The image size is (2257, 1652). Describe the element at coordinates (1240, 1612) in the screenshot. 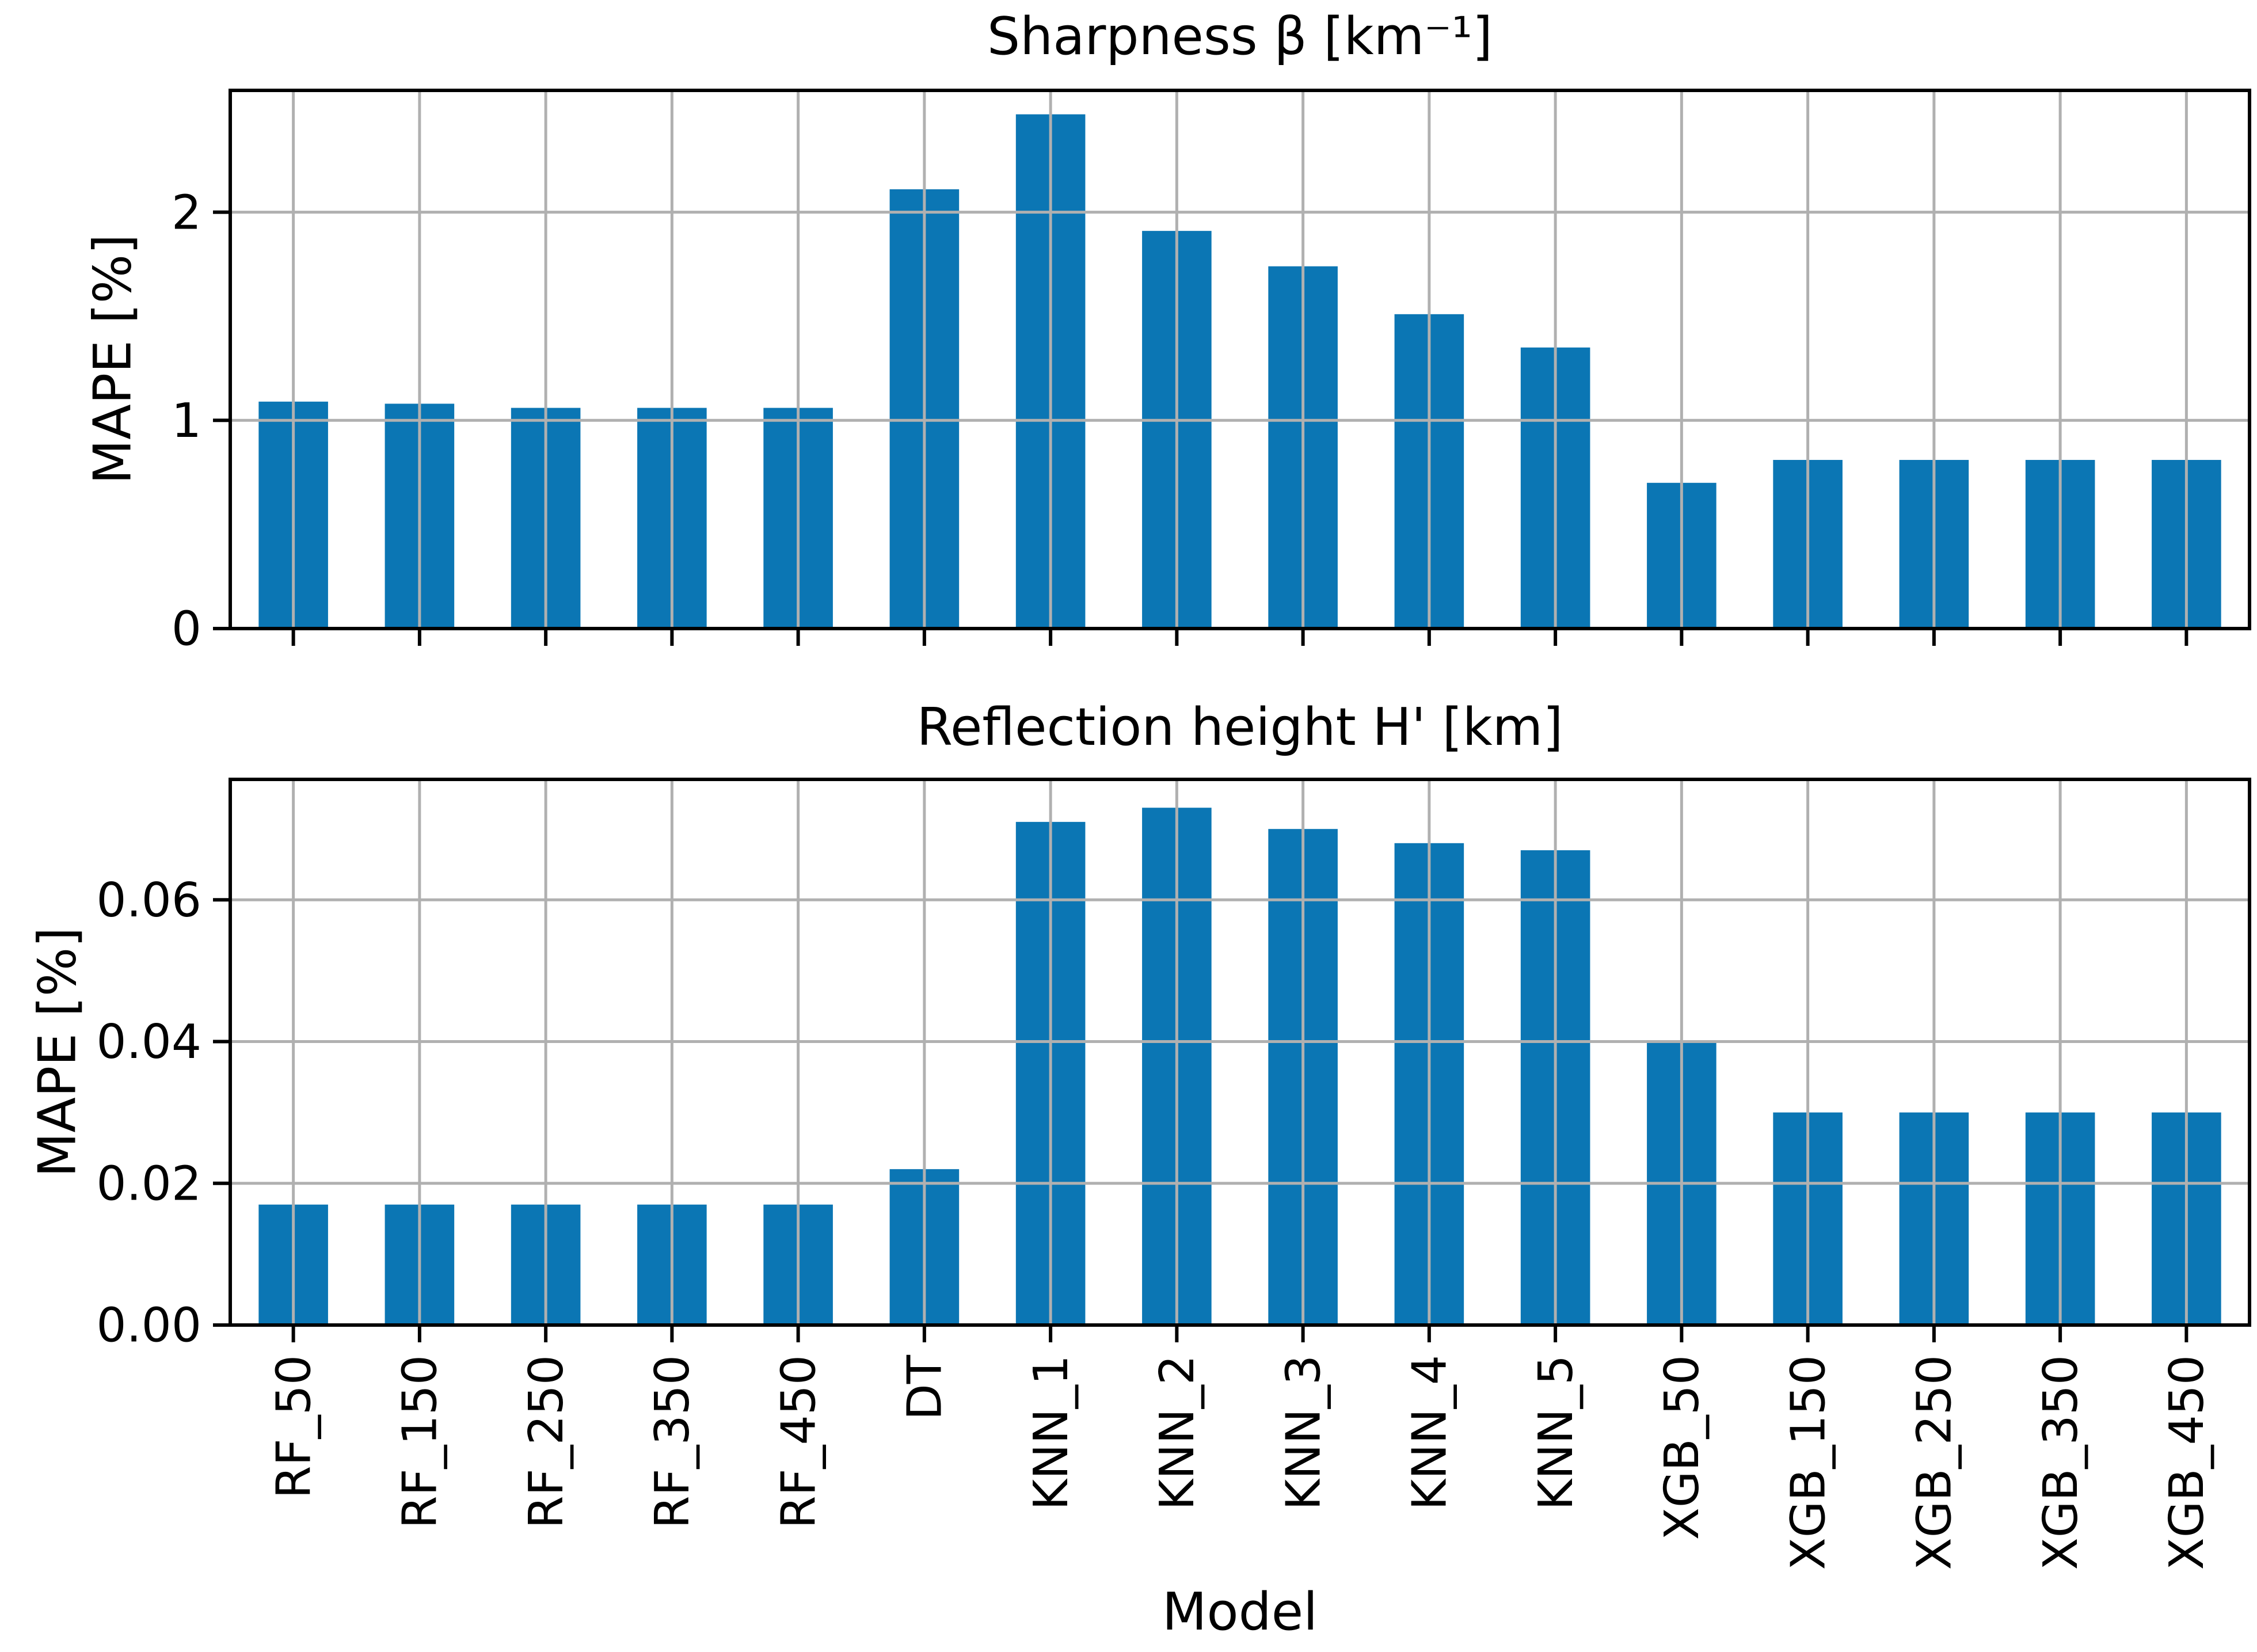

I see `x-axis-label: Model` at that location.